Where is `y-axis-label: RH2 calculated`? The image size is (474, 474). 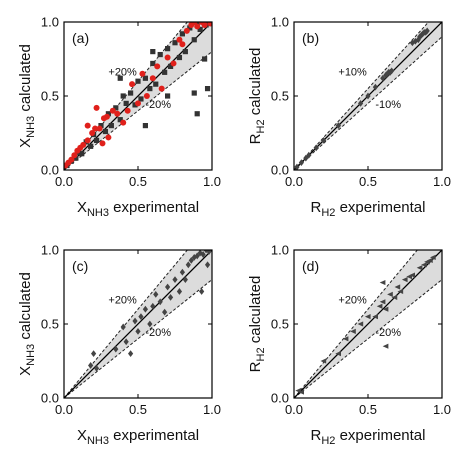
y-axis-label: RH2 calculated is located at coordinates (257, 96).